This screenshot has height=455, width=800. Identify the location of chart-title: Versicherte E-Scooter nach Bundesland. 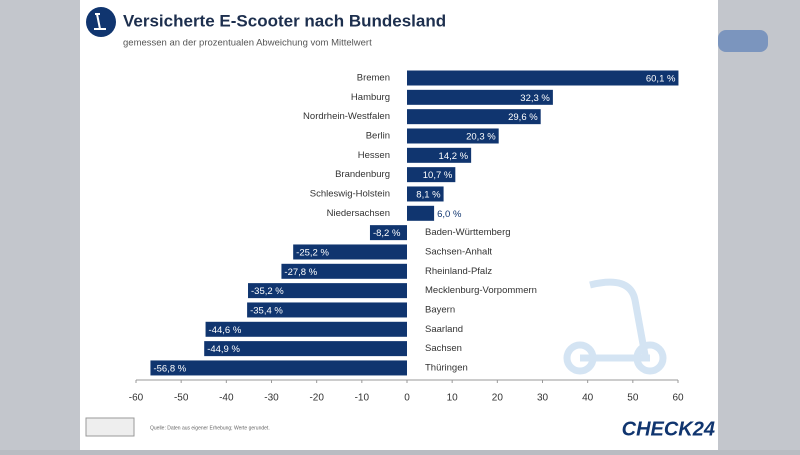
(284, 20).